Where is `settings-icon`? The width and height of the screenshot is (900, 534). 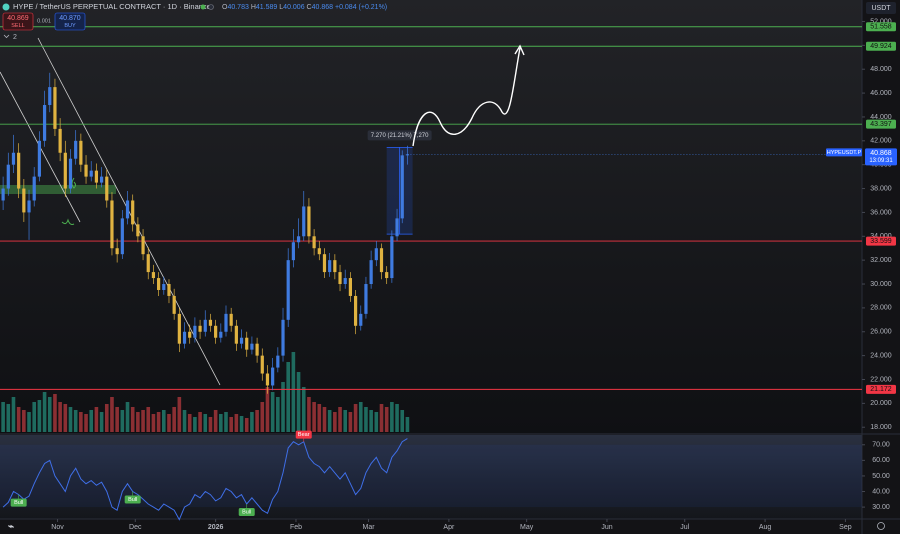
settings-icon is located at coordinates (881, 526).